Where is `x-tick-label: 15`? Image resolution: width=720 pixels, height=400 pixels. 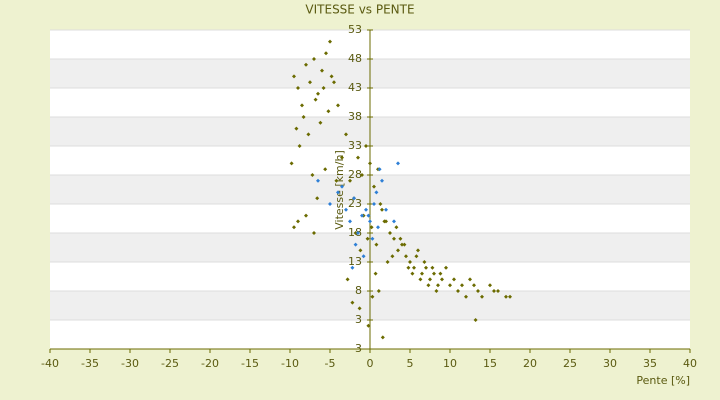
x-tick-label: 15 is located at coordinates (490, 363).